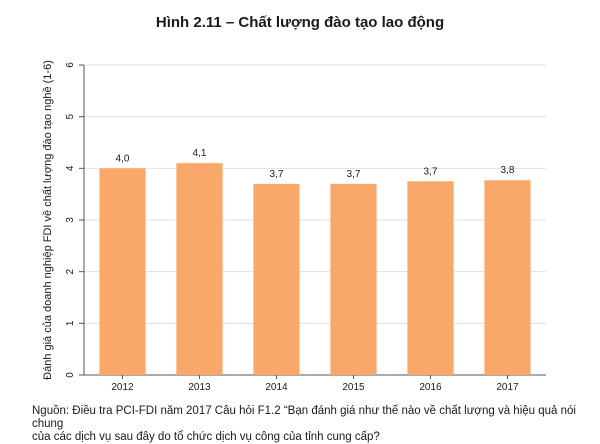 This screenshot has height=444, width=600. What do you see at coordinates (70, 65) in the screenshot?
I see `y-tick-label: 6` at bounding box center [70, 65].